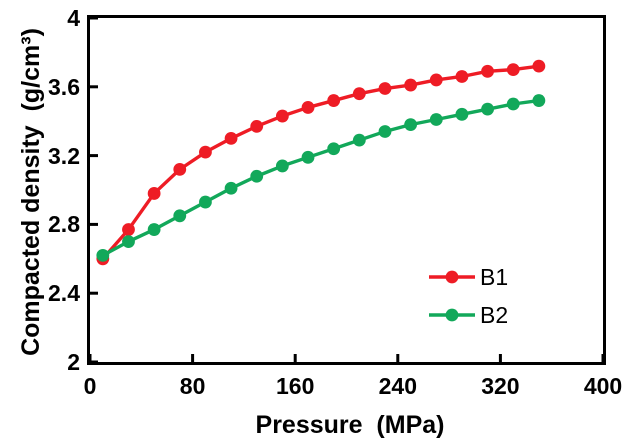  What do you see at coordinates (295, 386) in the screenshot?
I see `x-tick-label: 160` at bounding box center [295, 386].